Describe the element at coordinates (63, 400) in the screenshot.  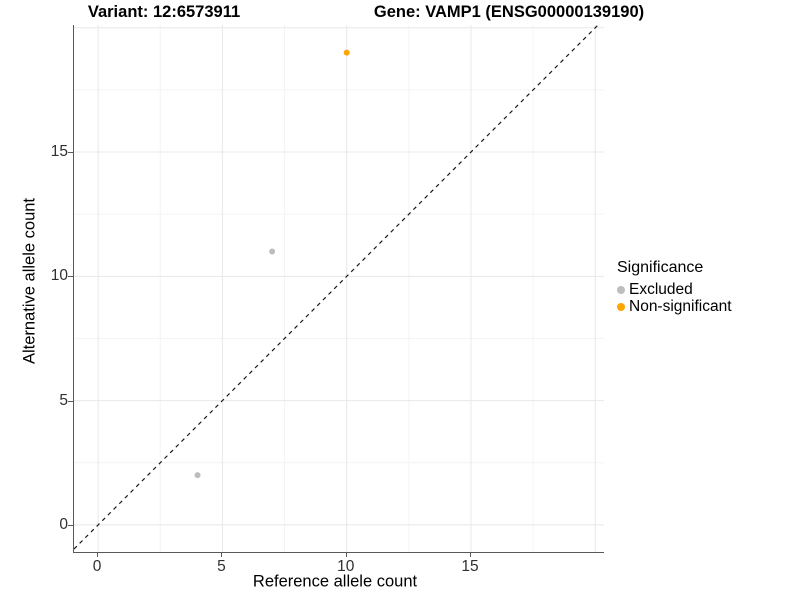
I see `y-axis-tick-label: 5` at that location.